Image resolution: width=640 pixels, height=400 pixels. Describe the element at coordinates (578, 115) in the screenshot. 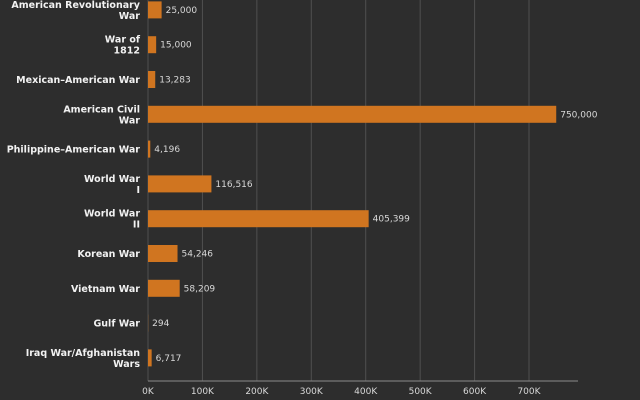

I see `value-label: 750,000` at that location.